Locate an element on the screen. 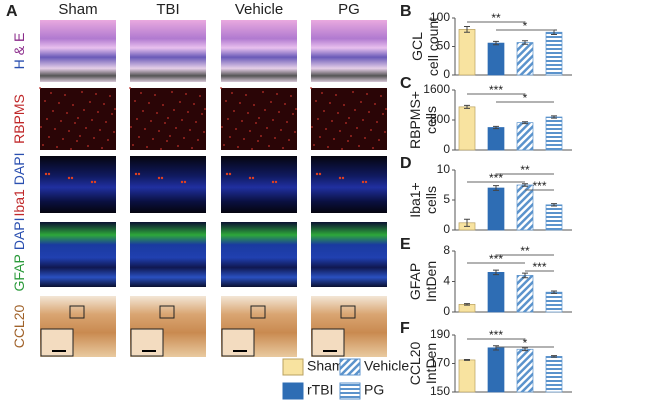 The height and width of the screenshot is (402, 650). panel-letter: B is located at coordinates (406, 11).